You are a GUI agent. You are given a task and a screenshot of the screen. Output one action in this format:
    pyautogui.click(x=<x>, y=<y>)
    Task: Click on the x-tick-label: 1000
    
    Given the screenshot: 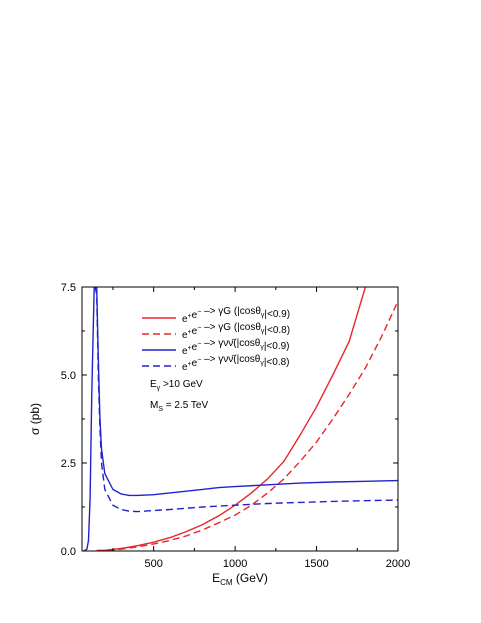 What is the action you would take?
    pyautogui.click(x=235, y=564)
    